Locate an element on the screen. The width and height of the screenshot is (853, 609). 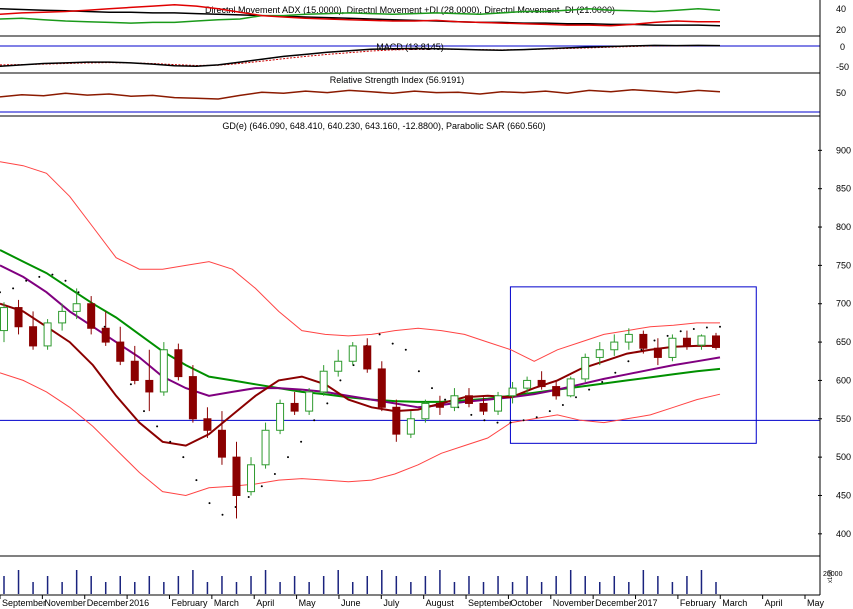
highlight-box is located at coordinates (633, 365).